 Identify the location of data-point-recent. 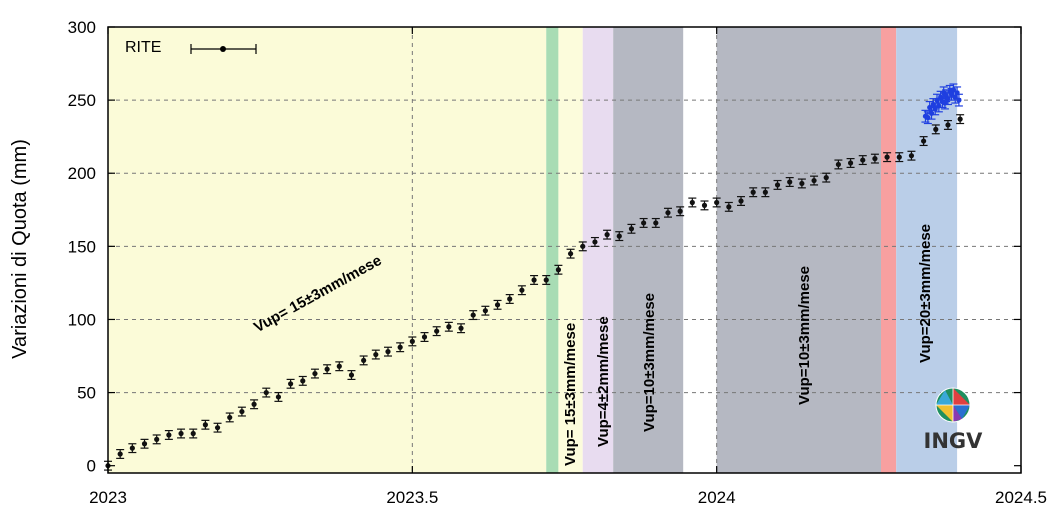
(958, 100).